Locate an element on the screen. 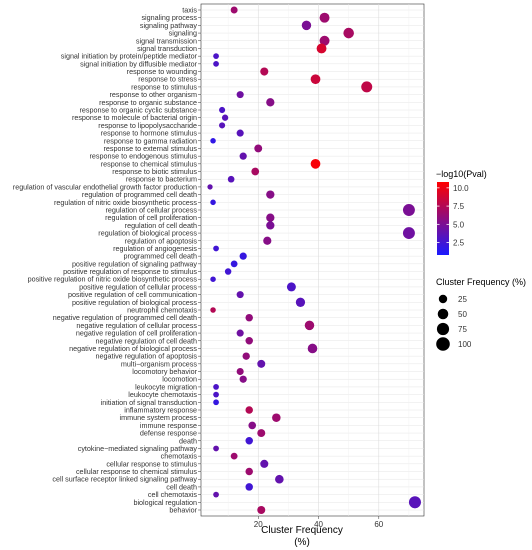  y-tick-label: response to gamma radiation is located at coordinates (150, 140).